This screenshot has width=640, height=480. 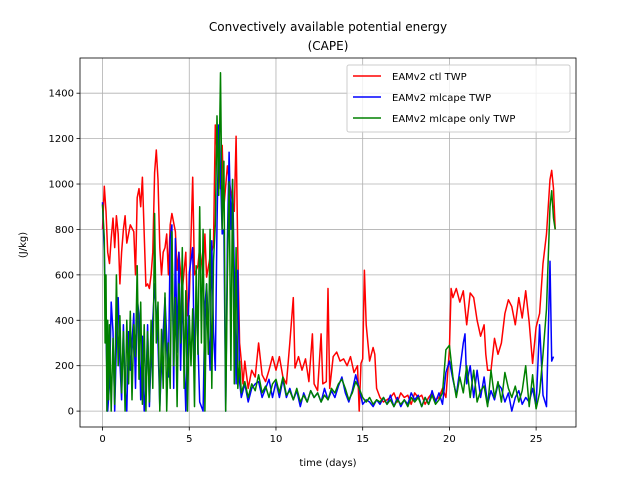 What do you see at coordinates (429, 77) in the screenshot?
I see `legend-entry: EAMv2 ctl TWP` at bounding box center [429, 77].